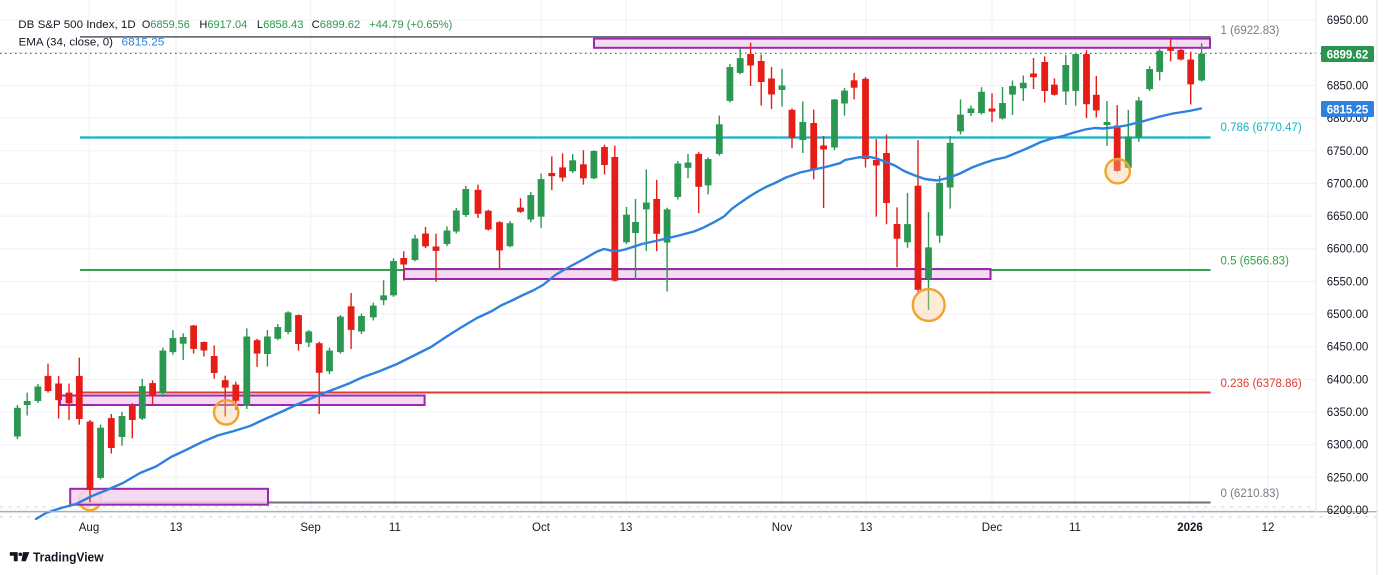  What do you see at coordinates (92, 42) in the screenshot?
I see `svg-text:EMA (34, close, 0)6815.25: EMA (34, close, 0) 6815.25` at bounding box center [92, 42].